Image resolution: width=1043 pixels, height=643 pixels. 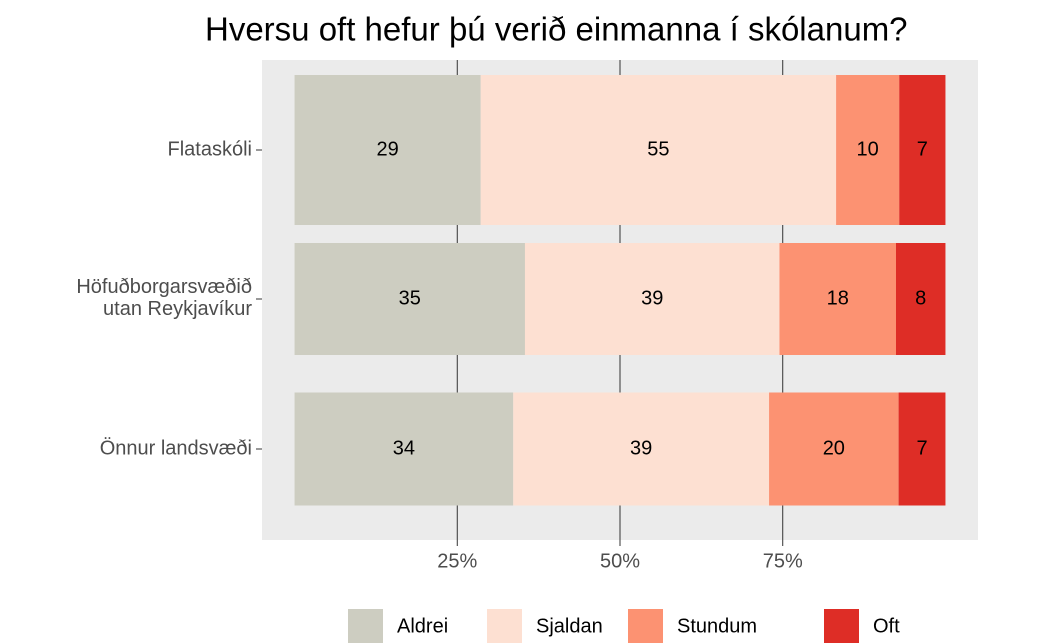 I want to click on legend-label: Stundum, so click(x=717, y=626).